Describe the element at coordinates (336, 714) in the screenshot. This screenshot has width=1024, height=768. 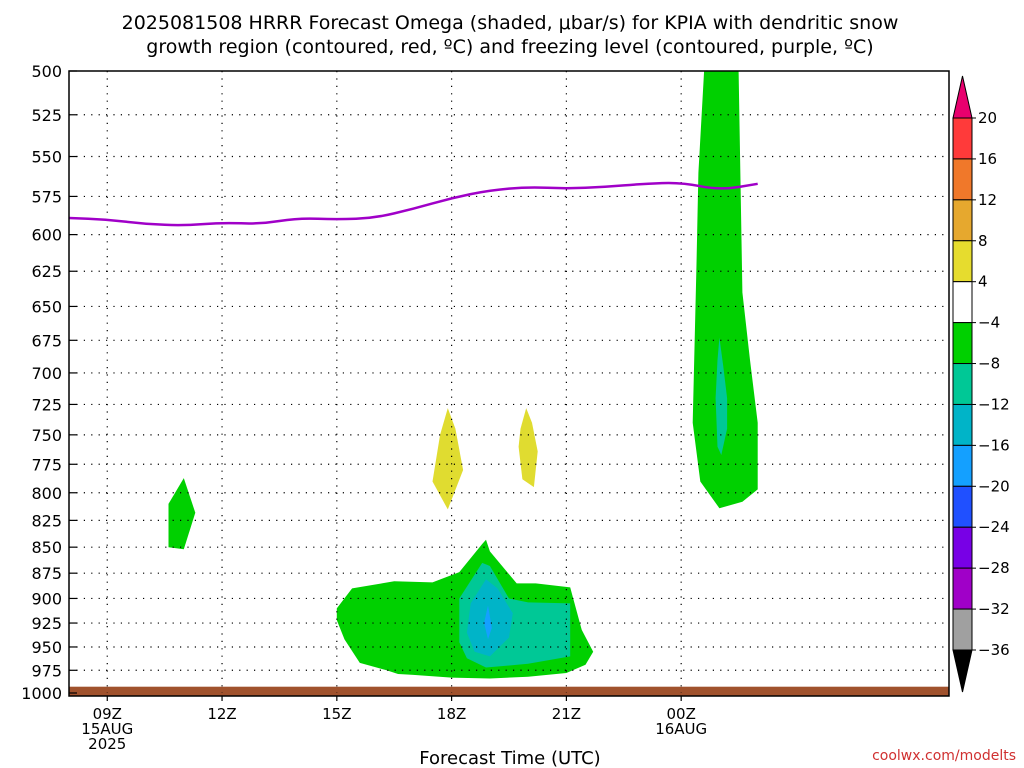
I see `x-tick-label-2-0: 15Z` at that location.